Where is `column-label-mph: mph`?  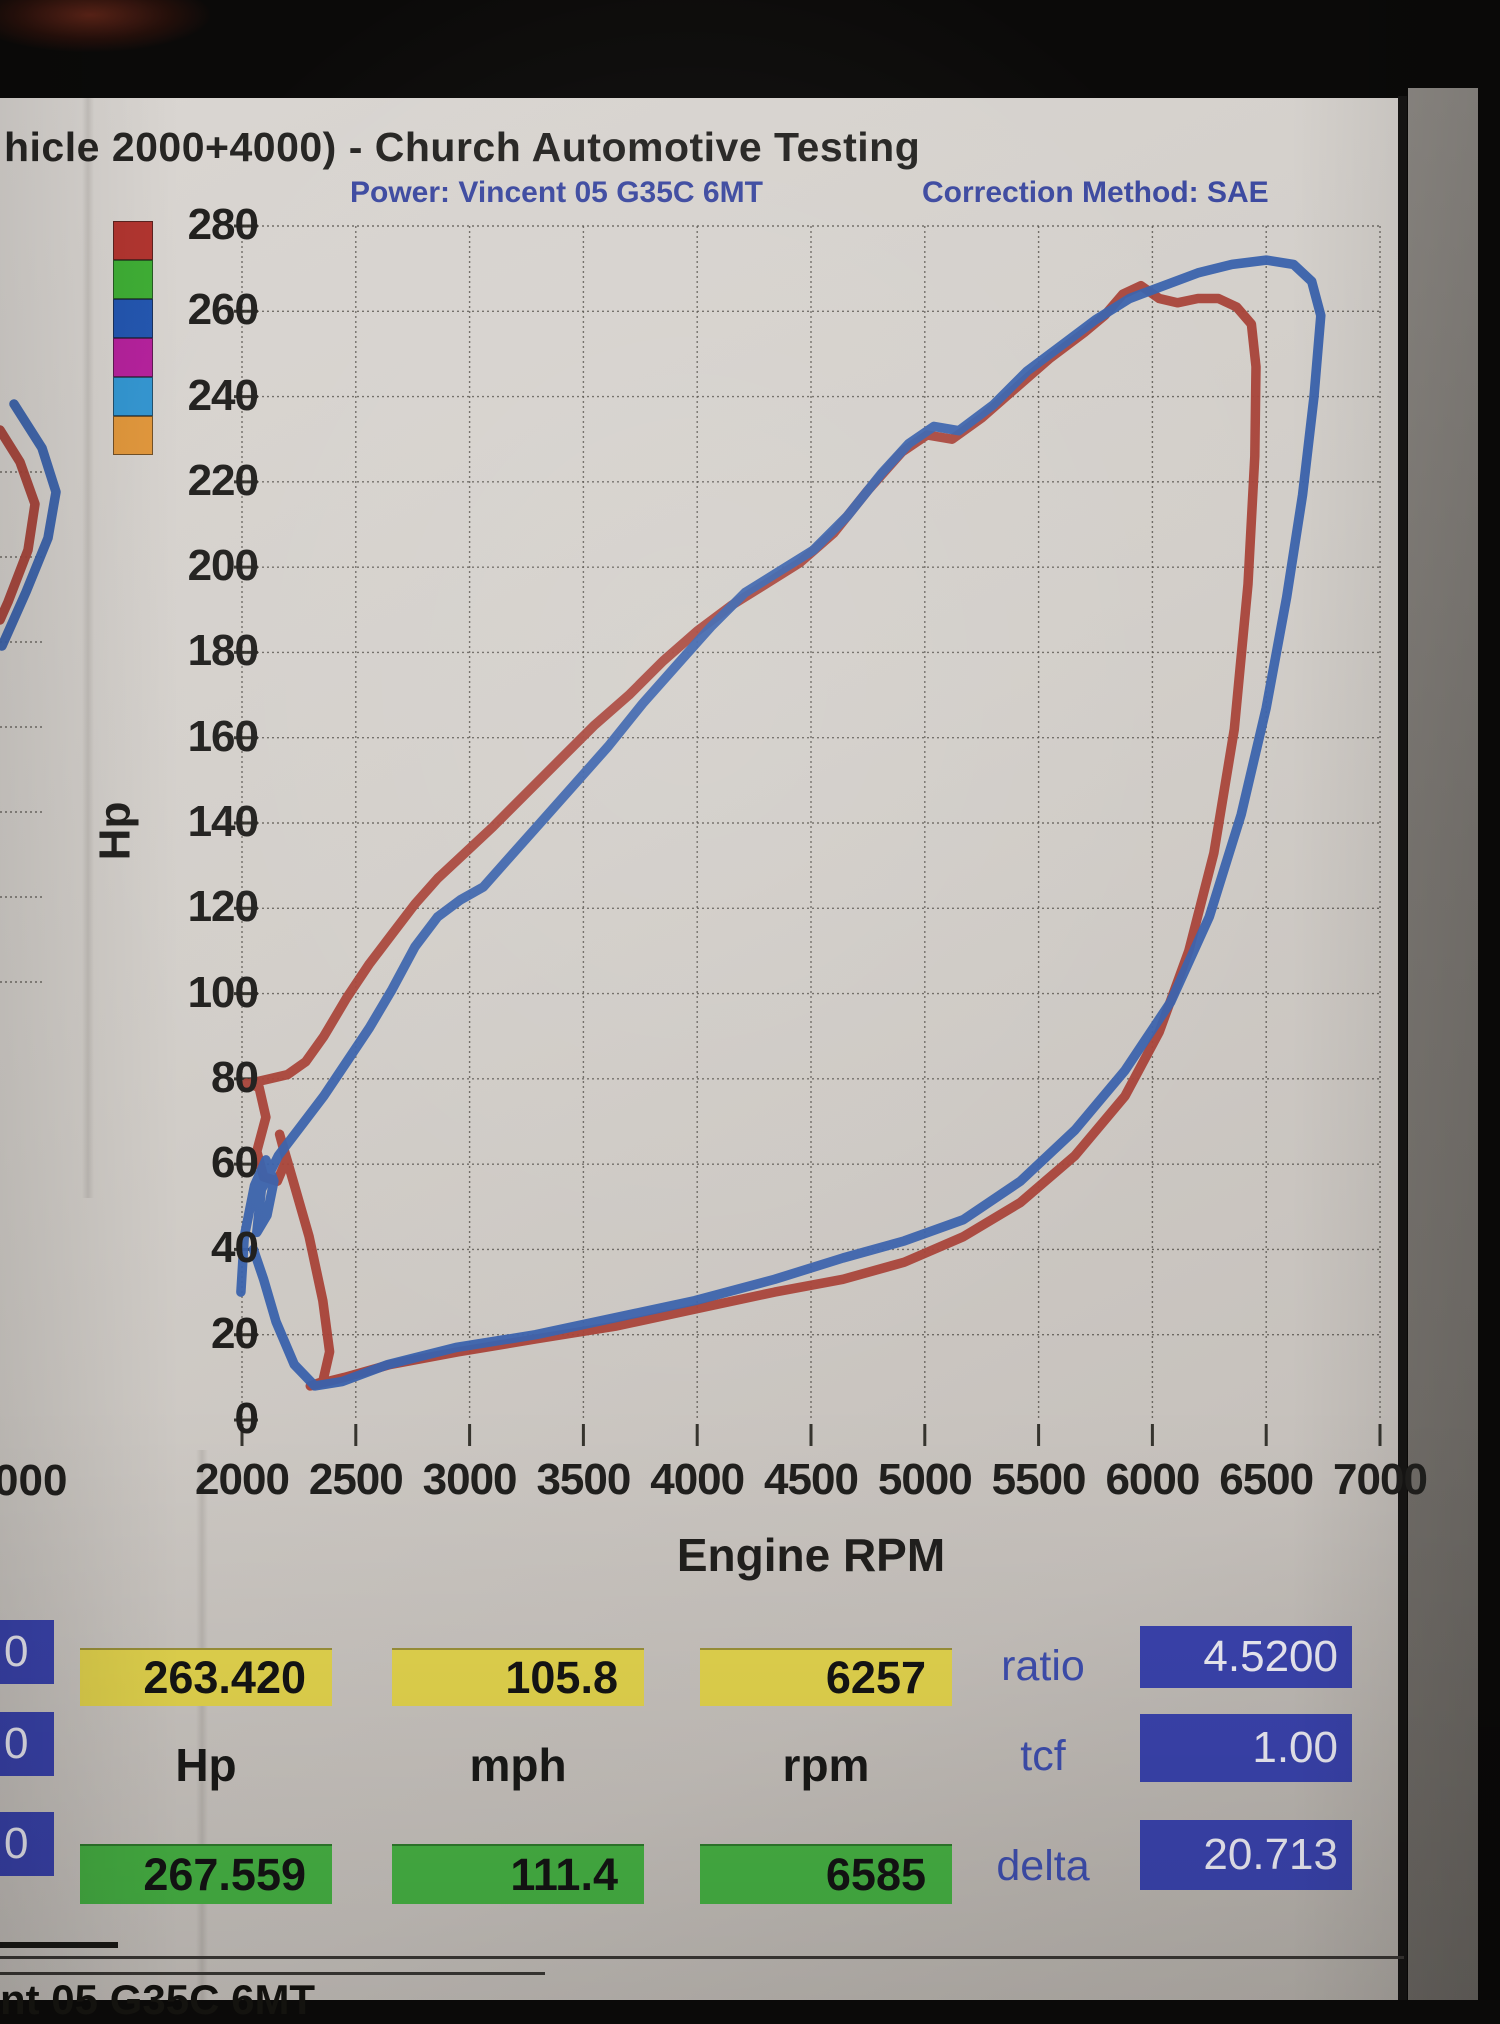
column-label-mph: mph is located at coordinates (518, 1765).